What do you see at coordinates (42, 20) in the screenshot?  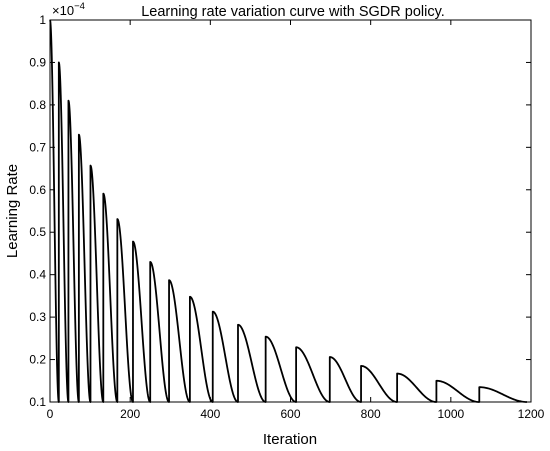 I see `y-tick-label: 1` at bounding box center [42, 20].